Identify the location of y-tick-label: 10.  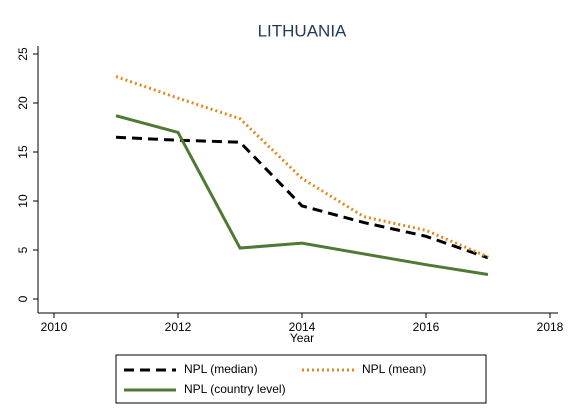
(23, 201).